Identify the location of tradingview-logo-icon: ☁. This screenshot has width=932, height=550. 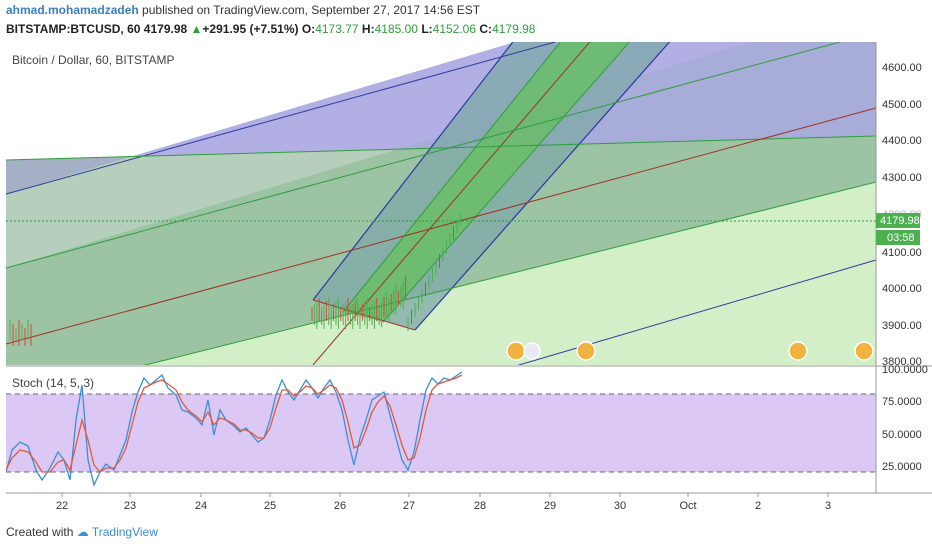
(82, 532).